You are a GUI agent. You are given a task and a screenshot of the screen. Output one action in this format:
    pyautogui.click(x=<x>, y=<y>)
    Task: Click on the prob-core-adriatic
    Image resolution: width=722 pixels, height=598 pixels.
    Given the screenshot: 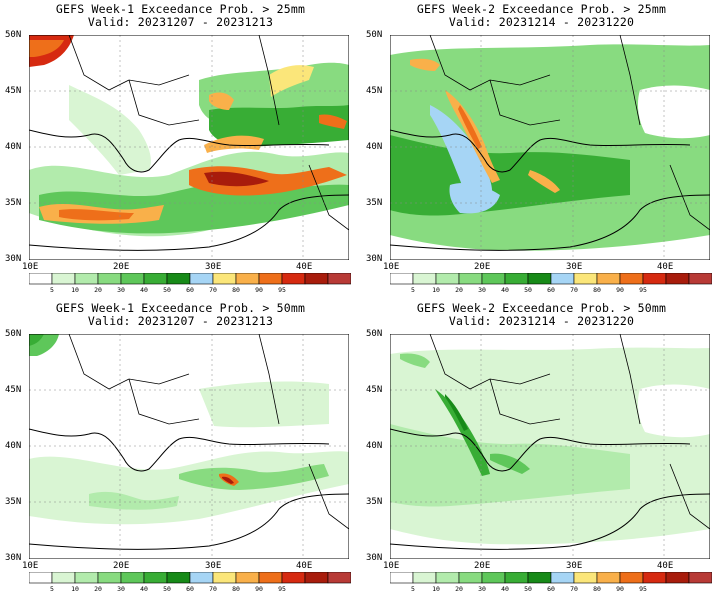 What is the action you would take?
    pyautogui.click(x=462, y=432)
    